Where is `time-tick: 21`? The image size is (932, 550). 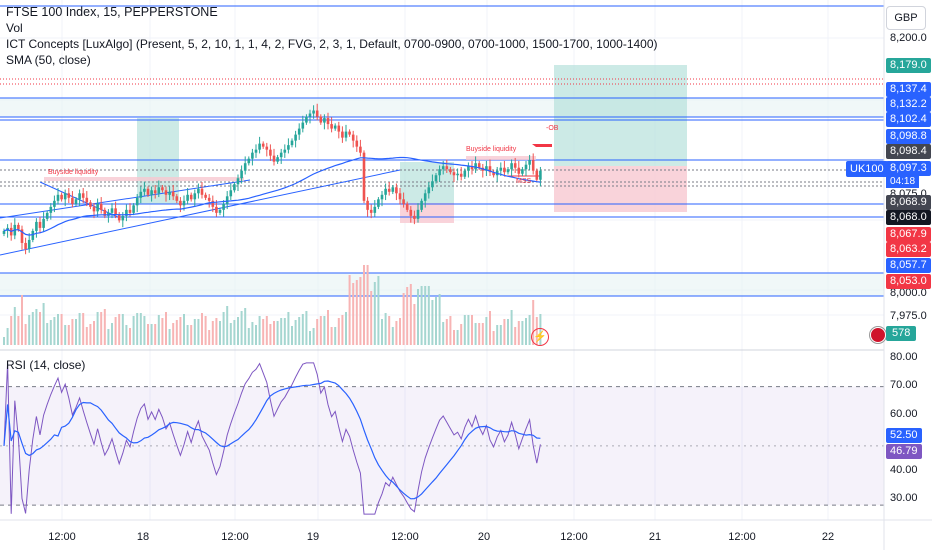
time-tick: 21 is located at coordinates (655, 537).